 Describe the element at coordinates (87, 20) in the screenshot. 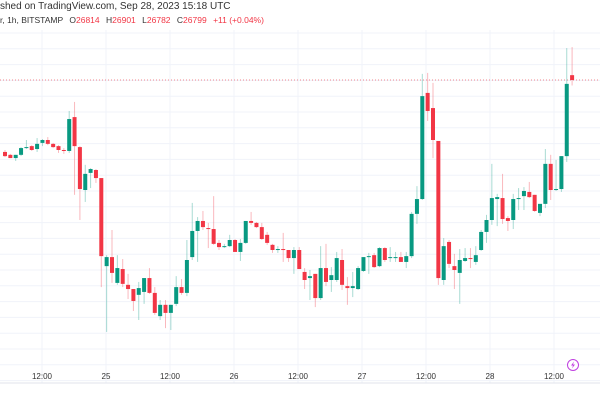

I see `open-value: 26814` at that location.